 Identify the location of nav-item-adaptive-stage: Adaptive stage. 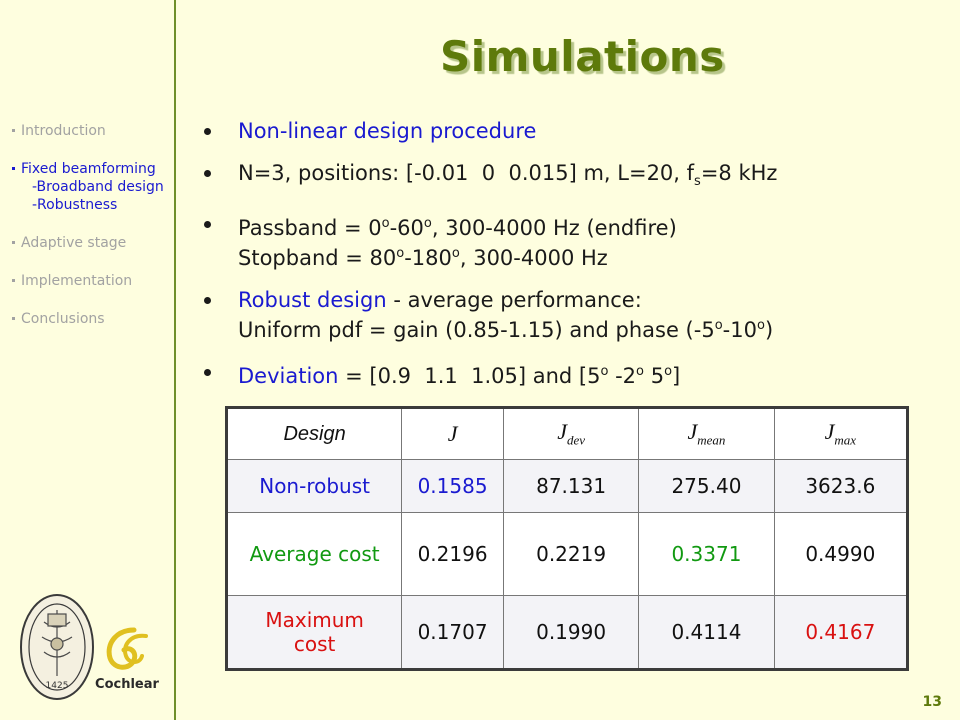
(92, 243).